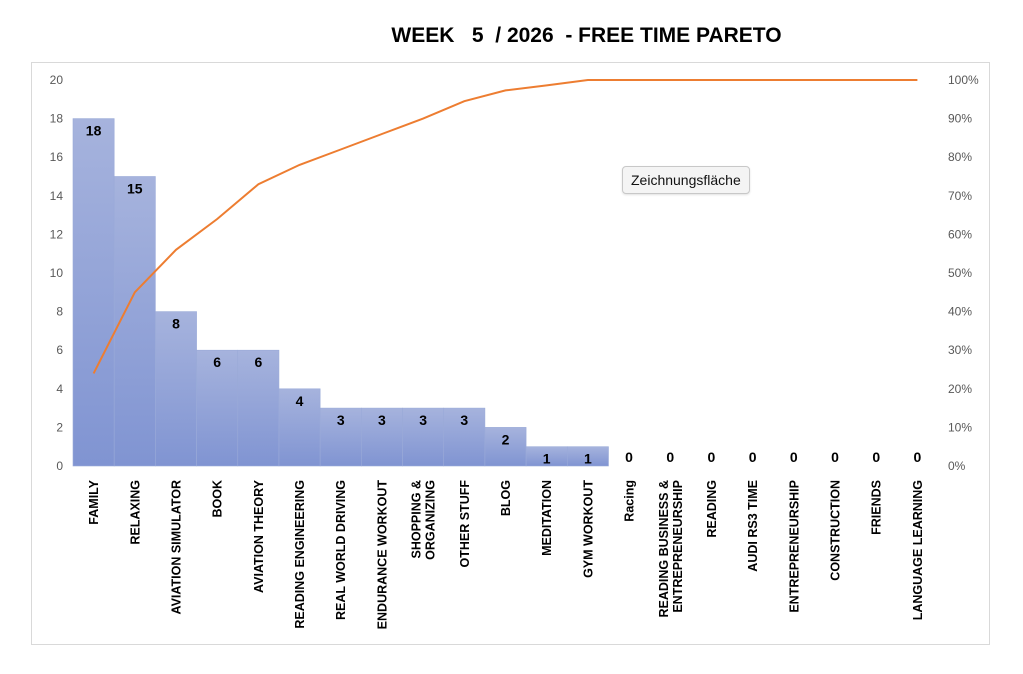 This screenshot has height=674, width=1023. Describe the element at coordinates (57, 234) in the screenshot. I see `left-tick-label: 12` at that location.